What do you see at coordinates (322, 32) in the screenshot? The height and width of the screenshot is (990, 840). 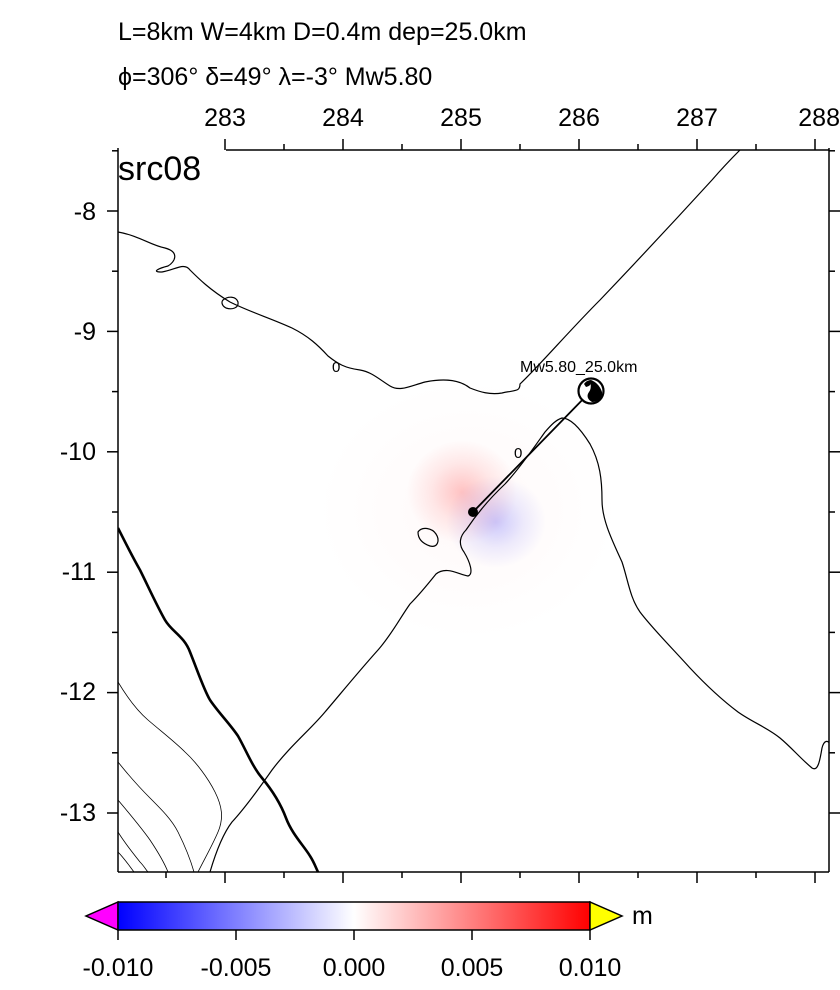 I see `map-title-fault-parameters: L=8km W=4km D=0.4m dep=25.0km` at bounding box center [322, 32].